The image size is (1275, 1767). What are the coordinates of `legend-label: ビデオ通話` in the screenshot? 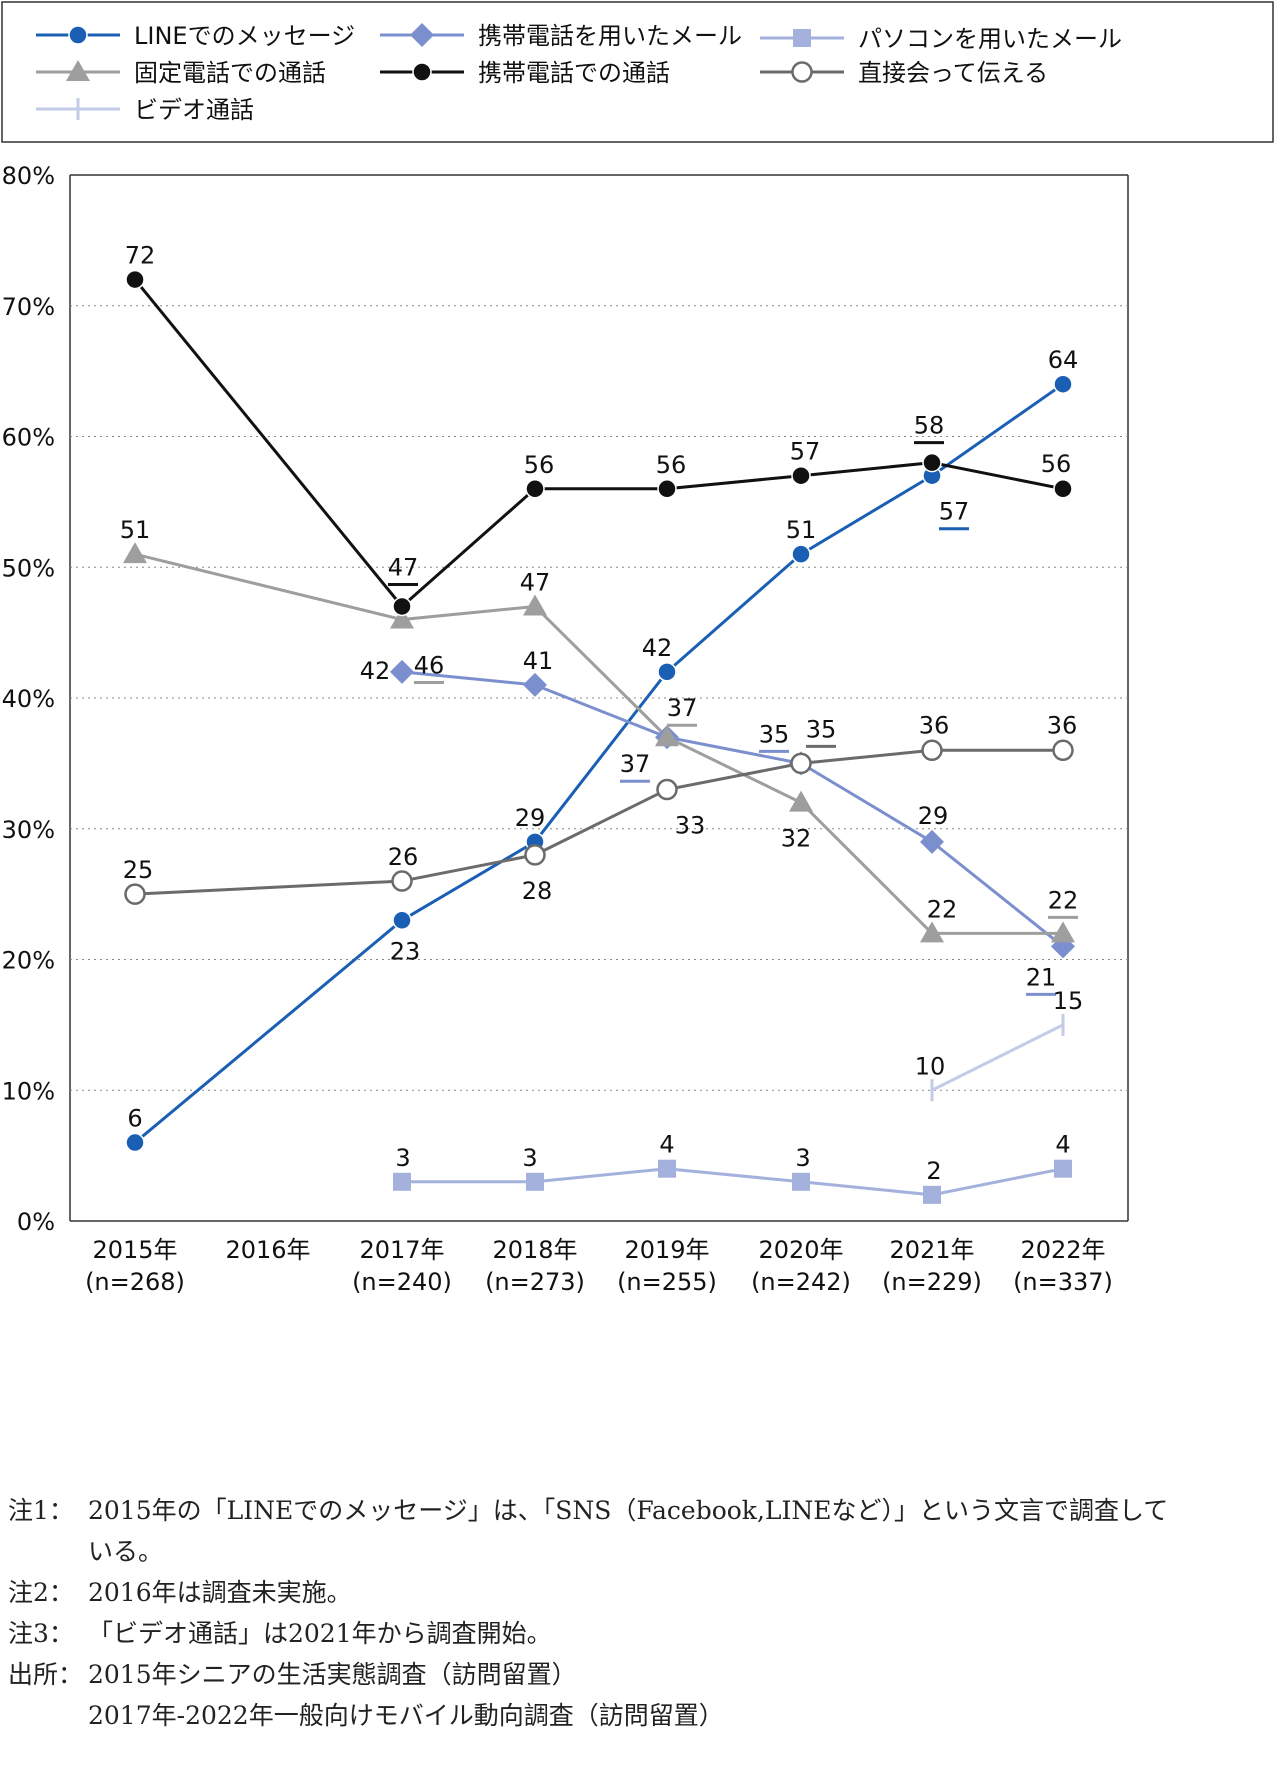 It's located at (194, 110).